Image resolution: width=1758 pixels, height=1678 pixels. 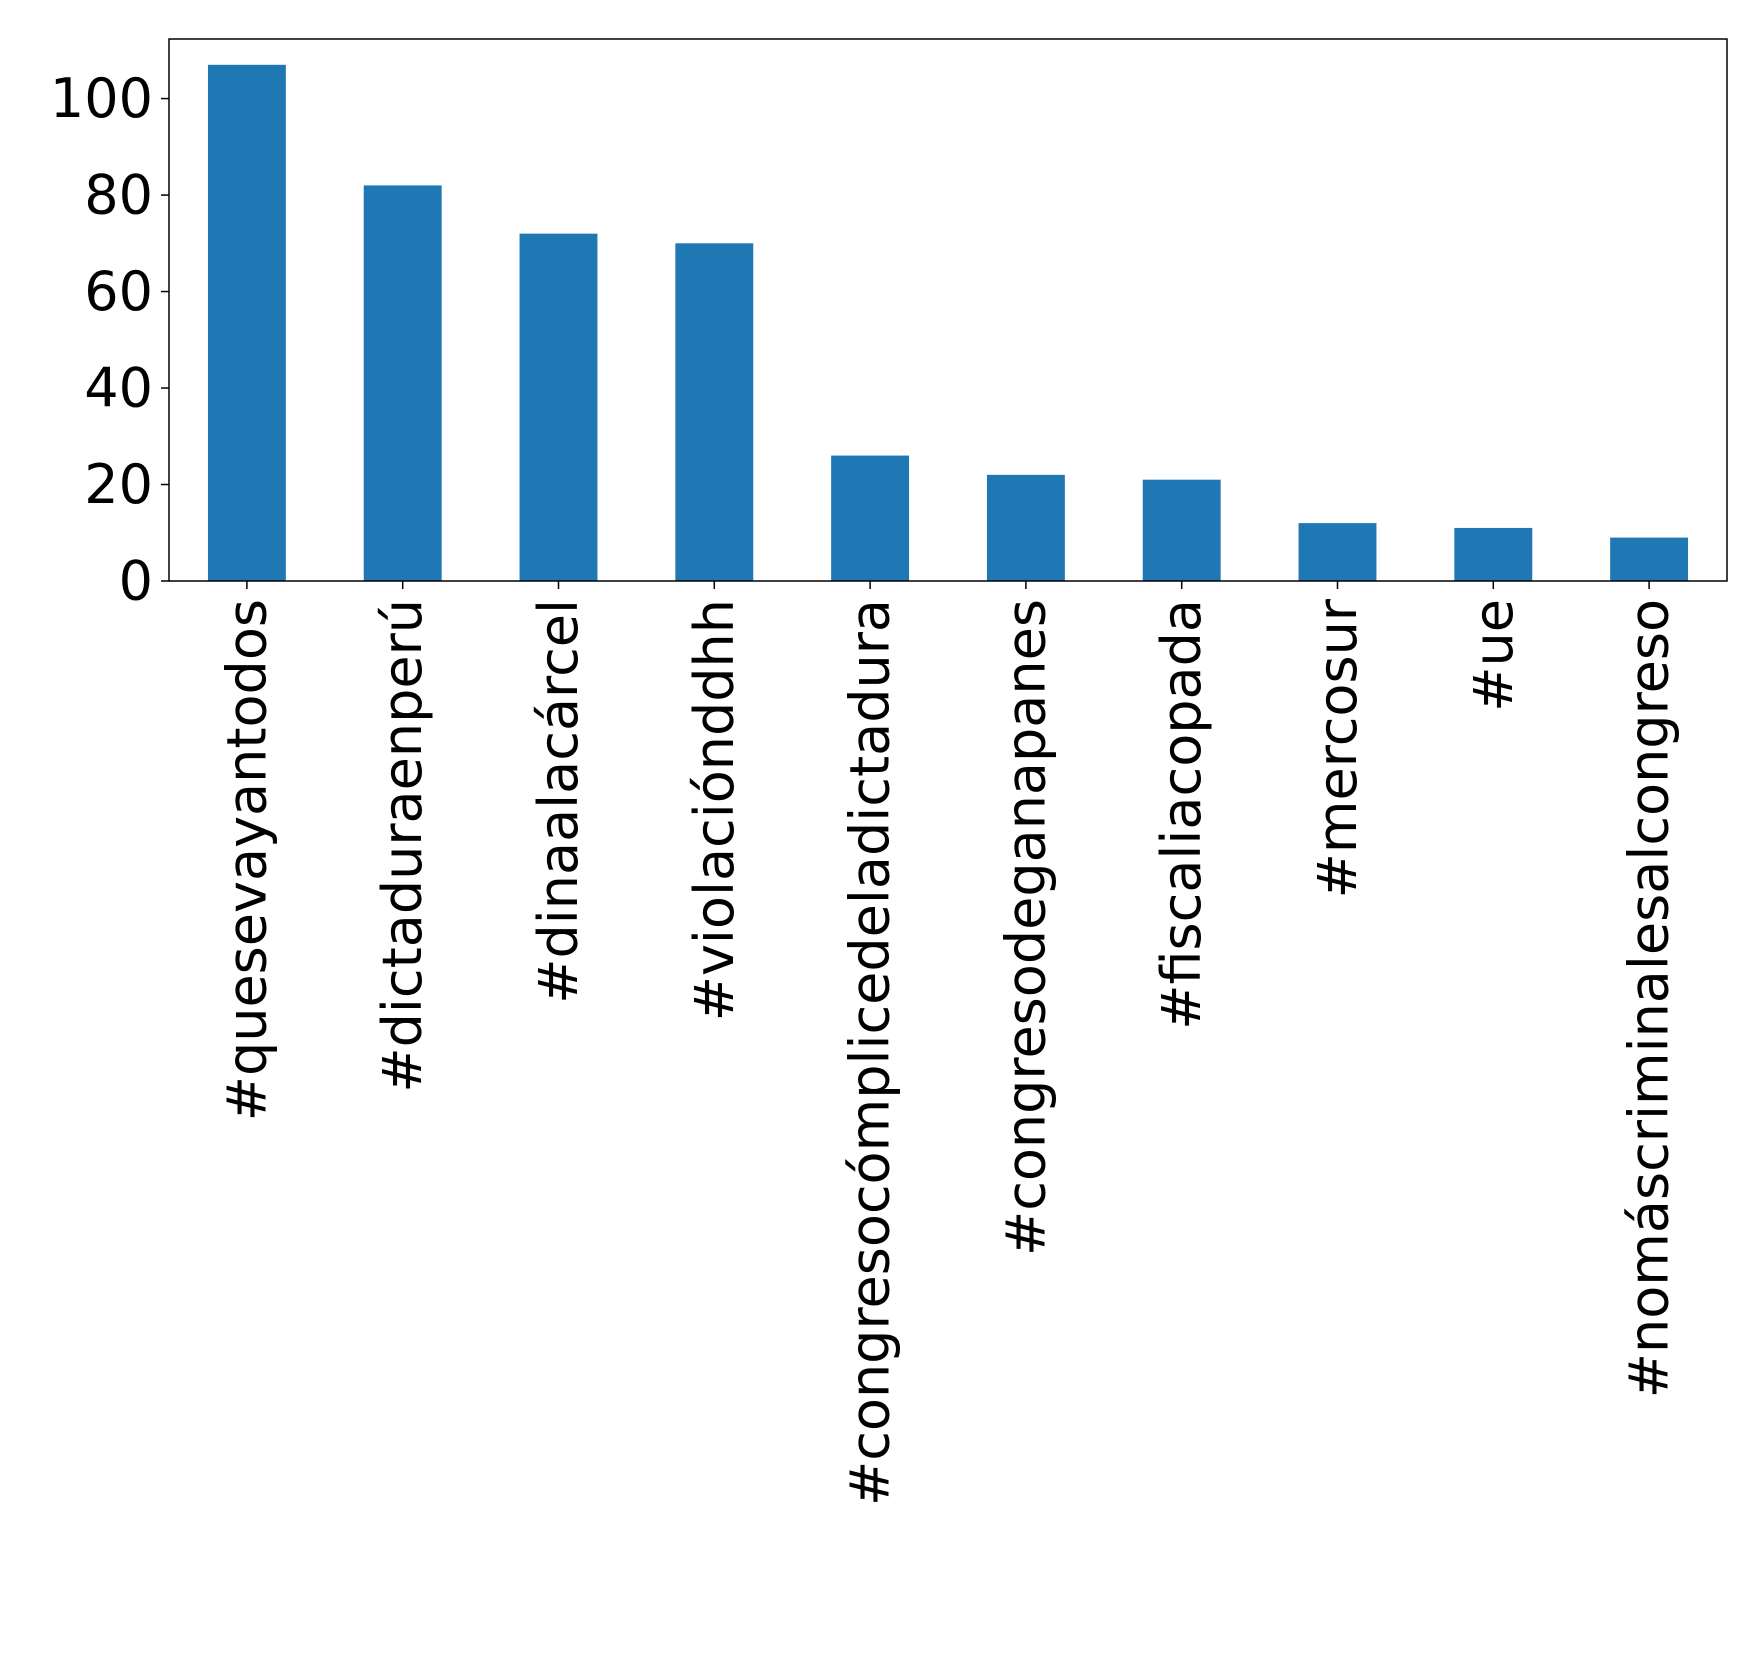 I want to click on y-axis: 0 20 40 60 80 100, so click(x=109, y=340).